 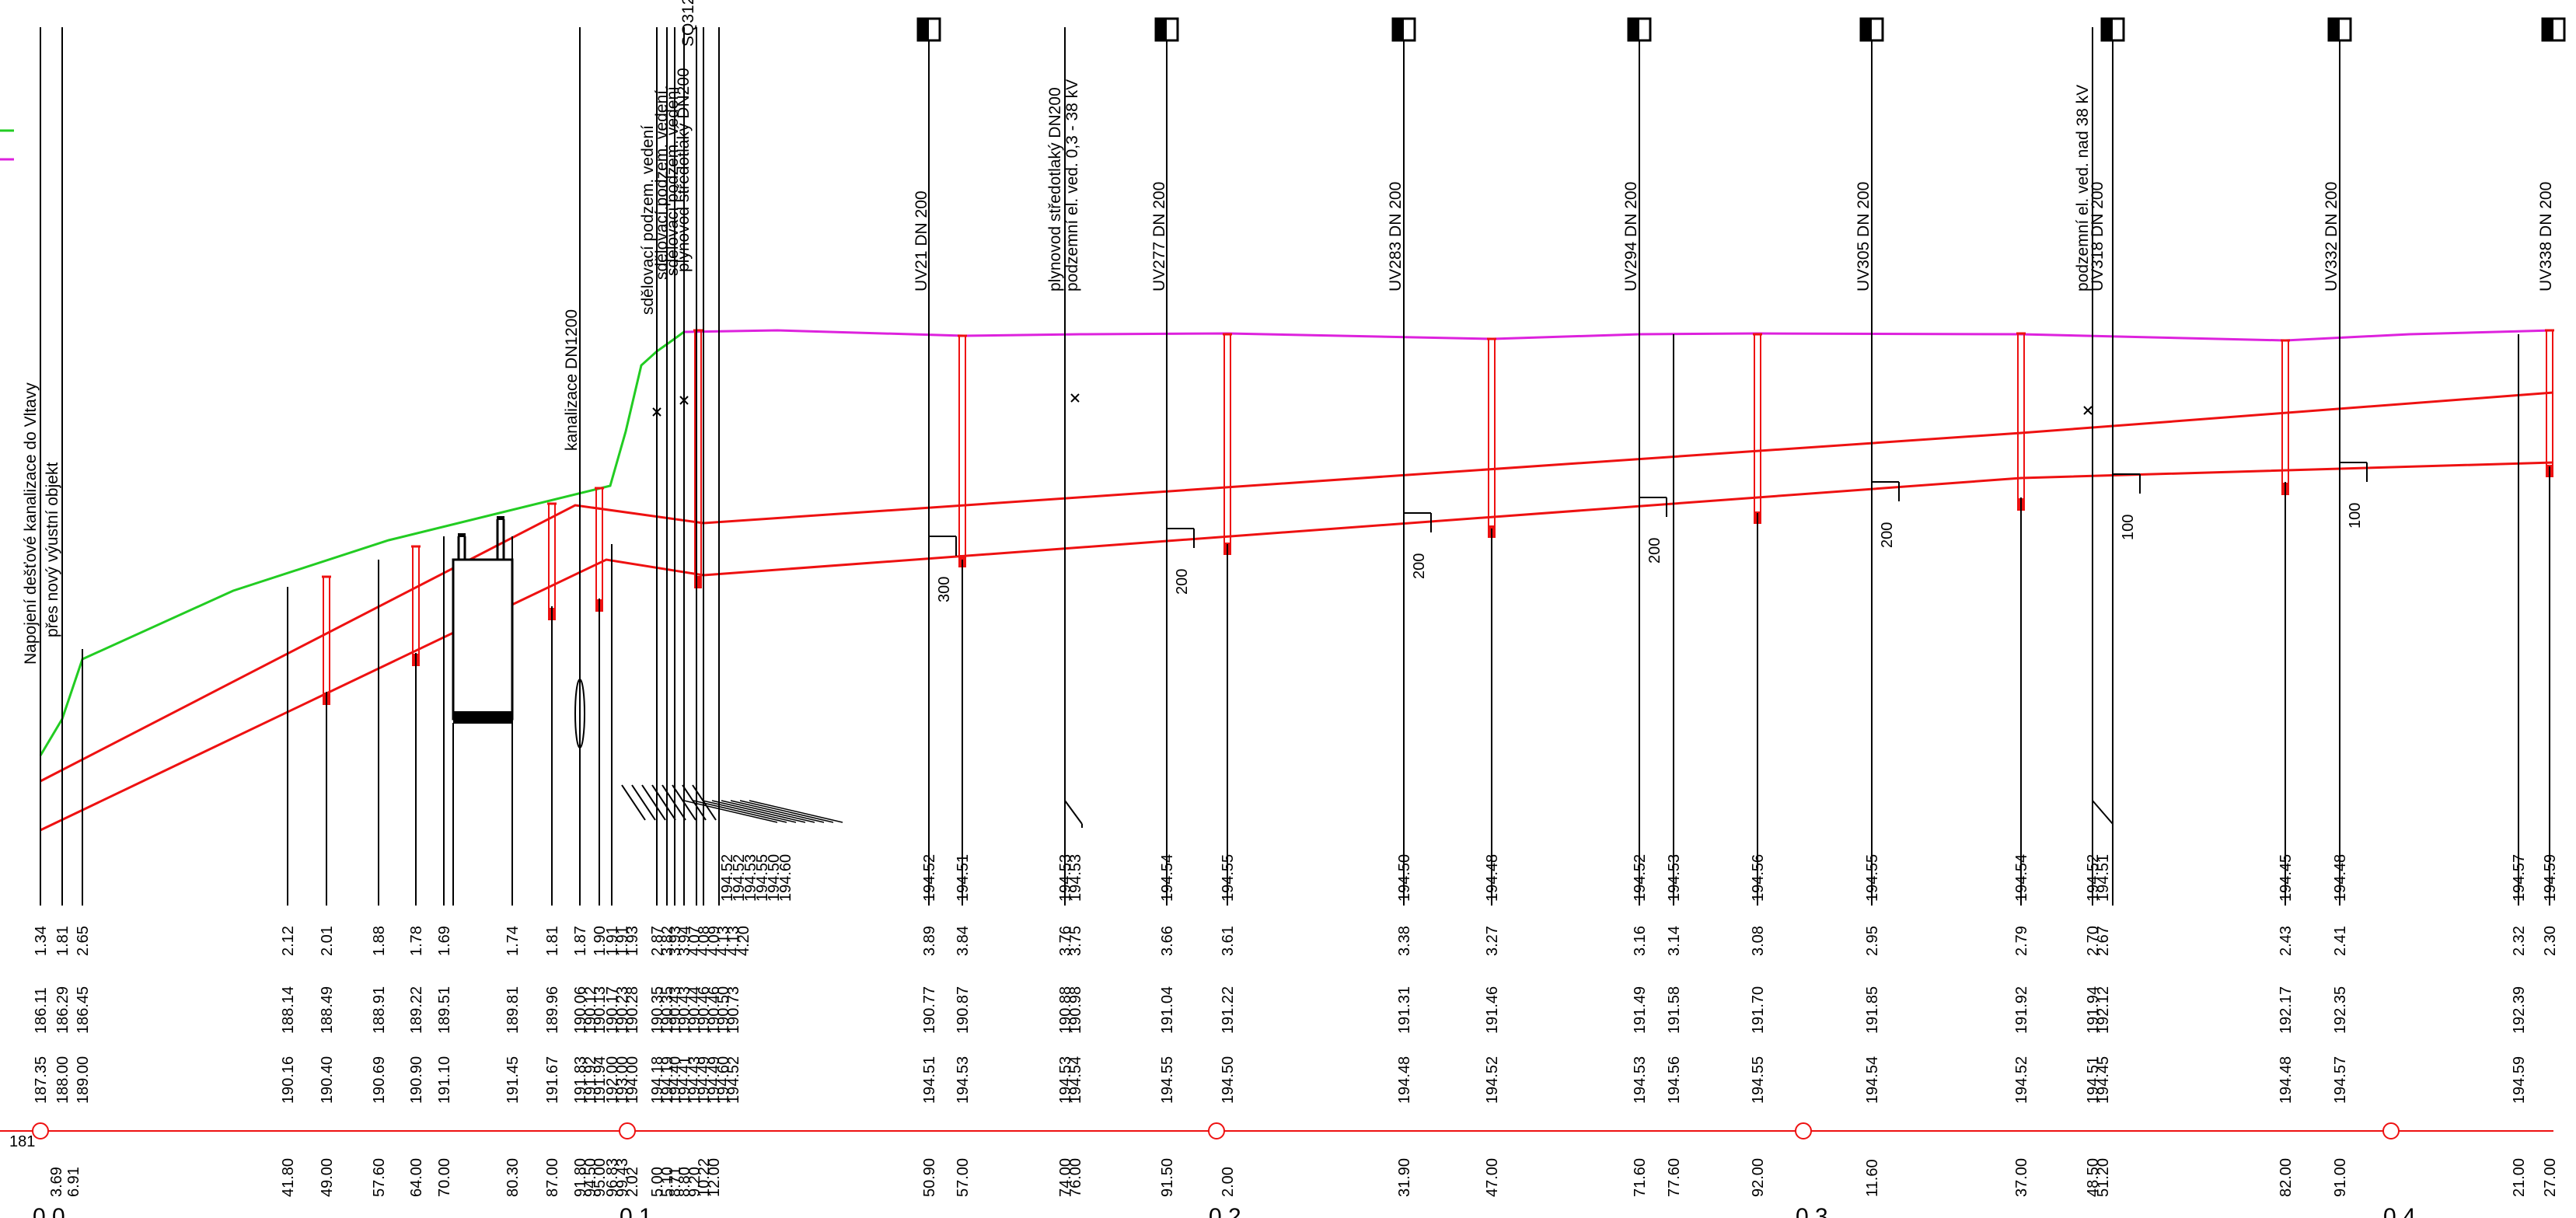 What do you see at coordinates (929, 1178) in the screenshot?
I see `table-value-g: 50.90` at bounding box center [929, 1178].